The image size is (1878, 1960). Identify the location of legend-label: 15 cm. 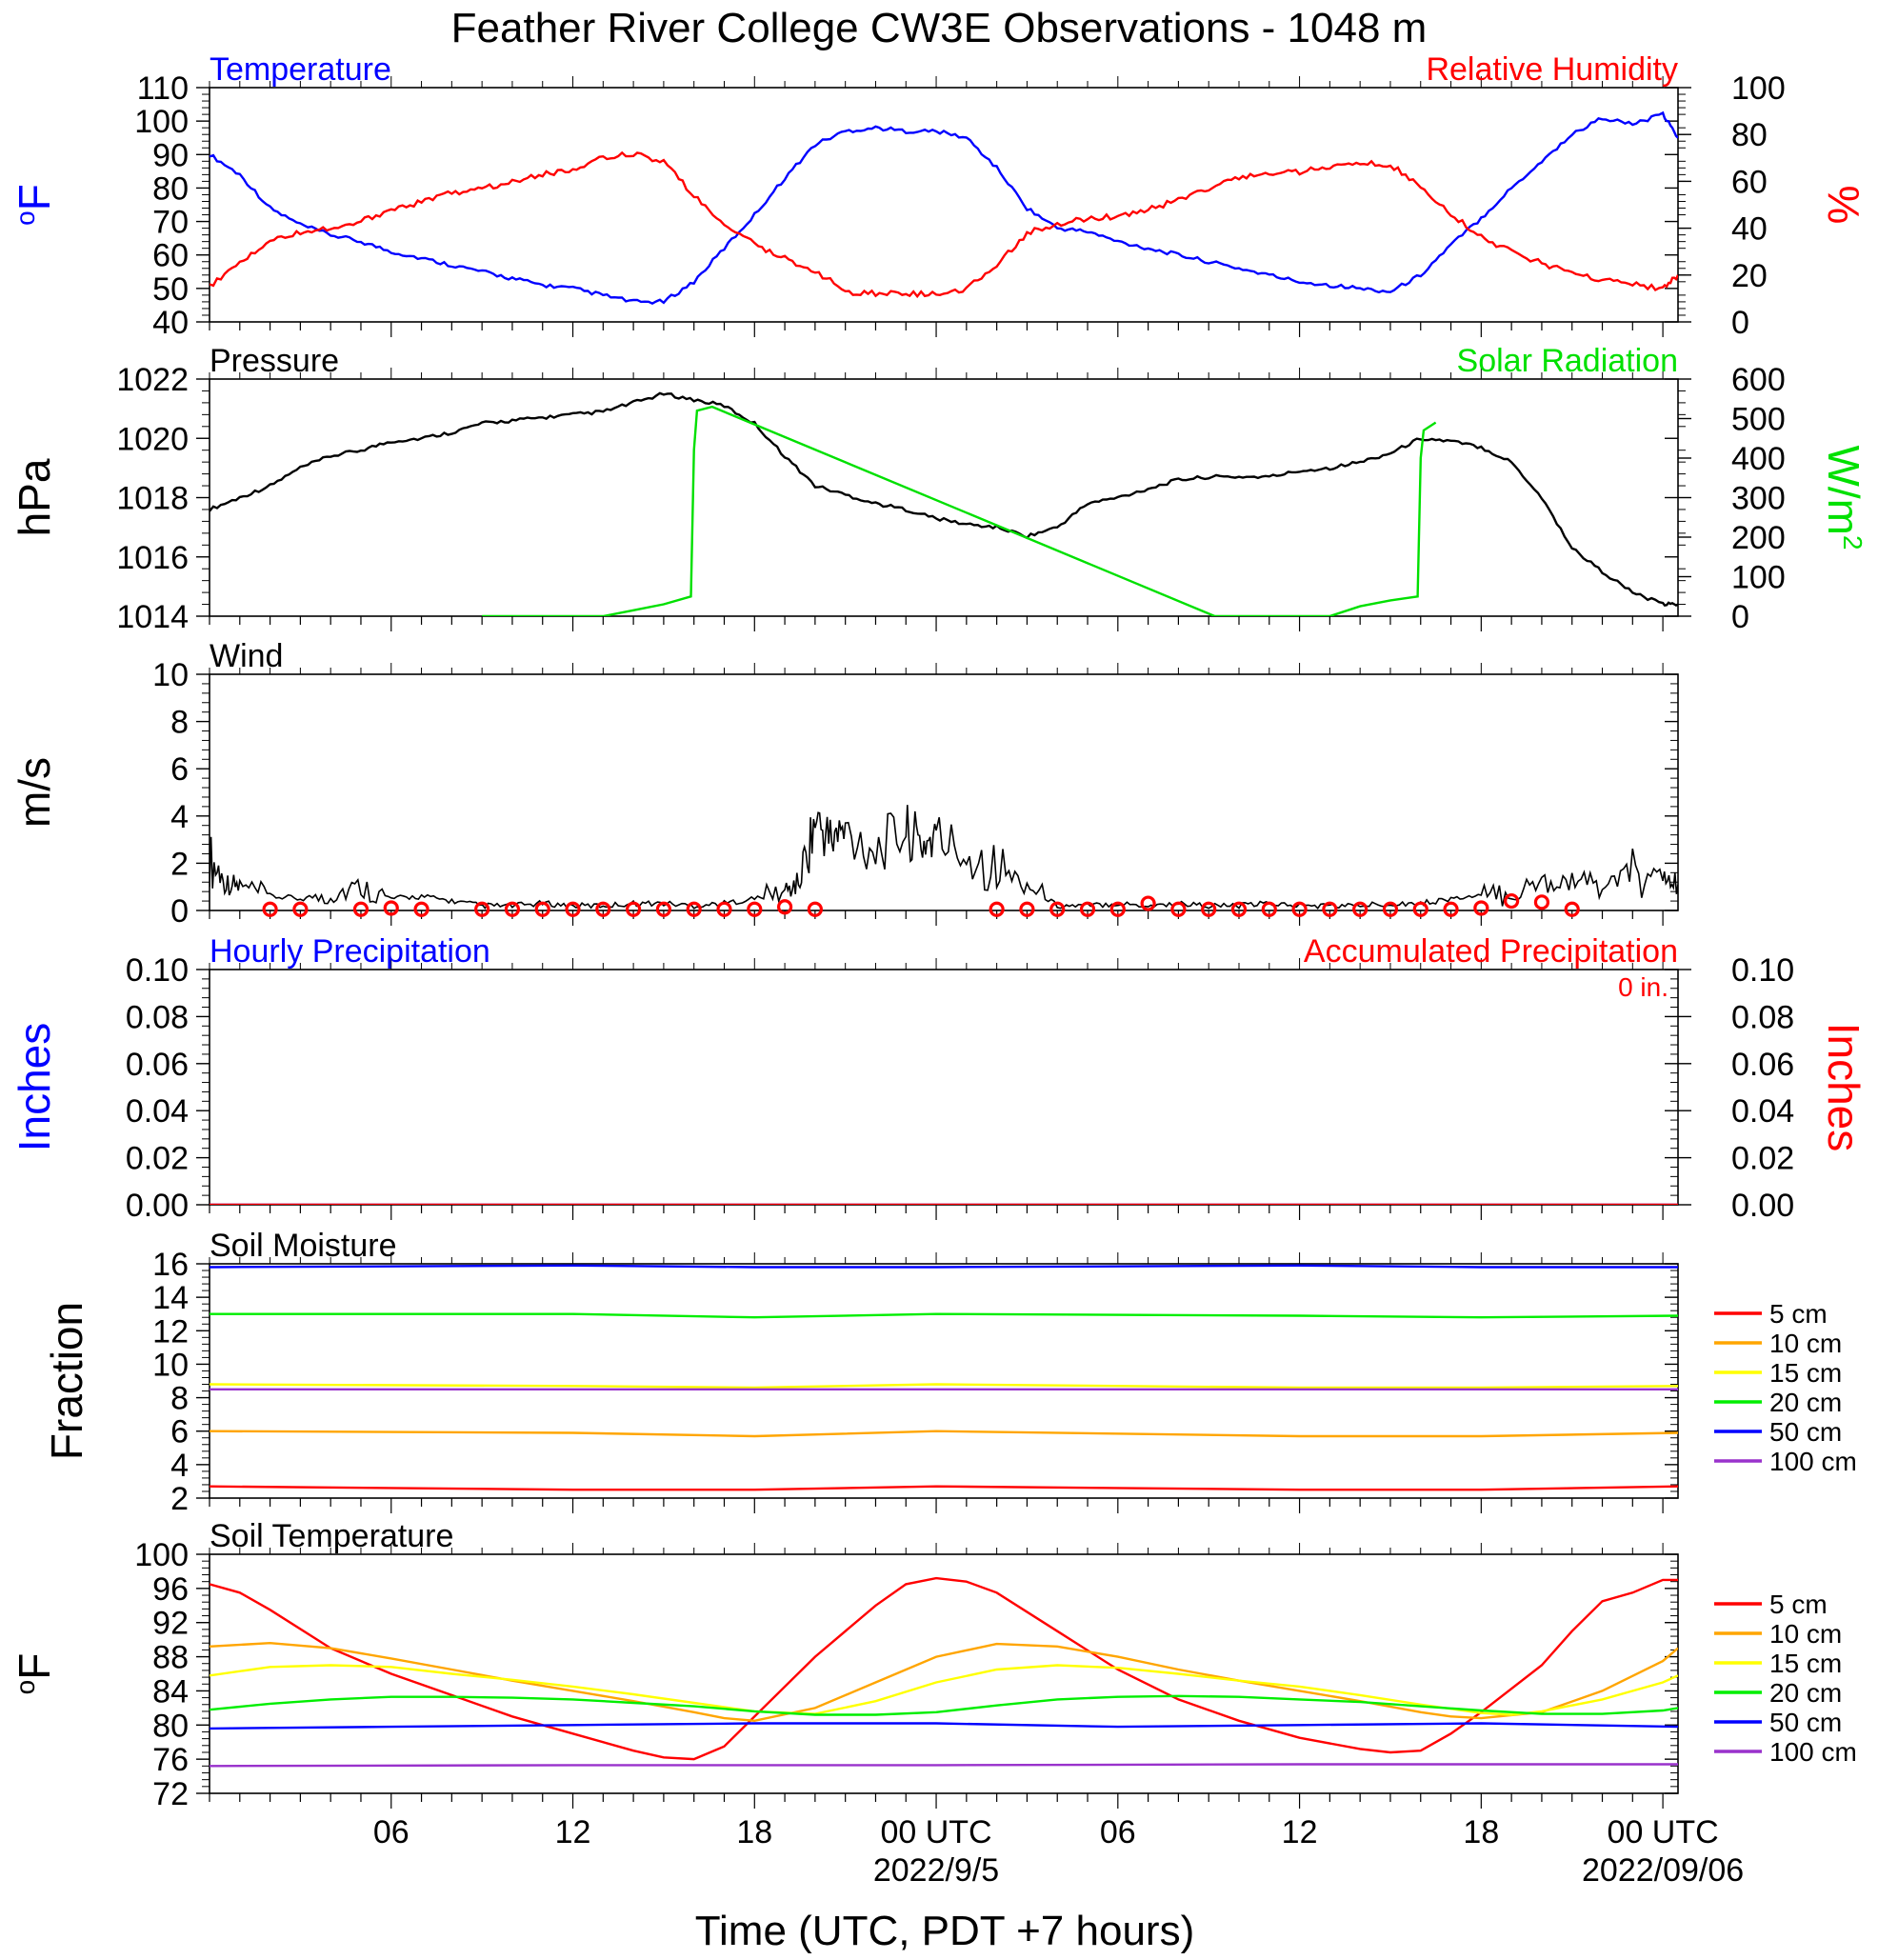
(1805, 1663).